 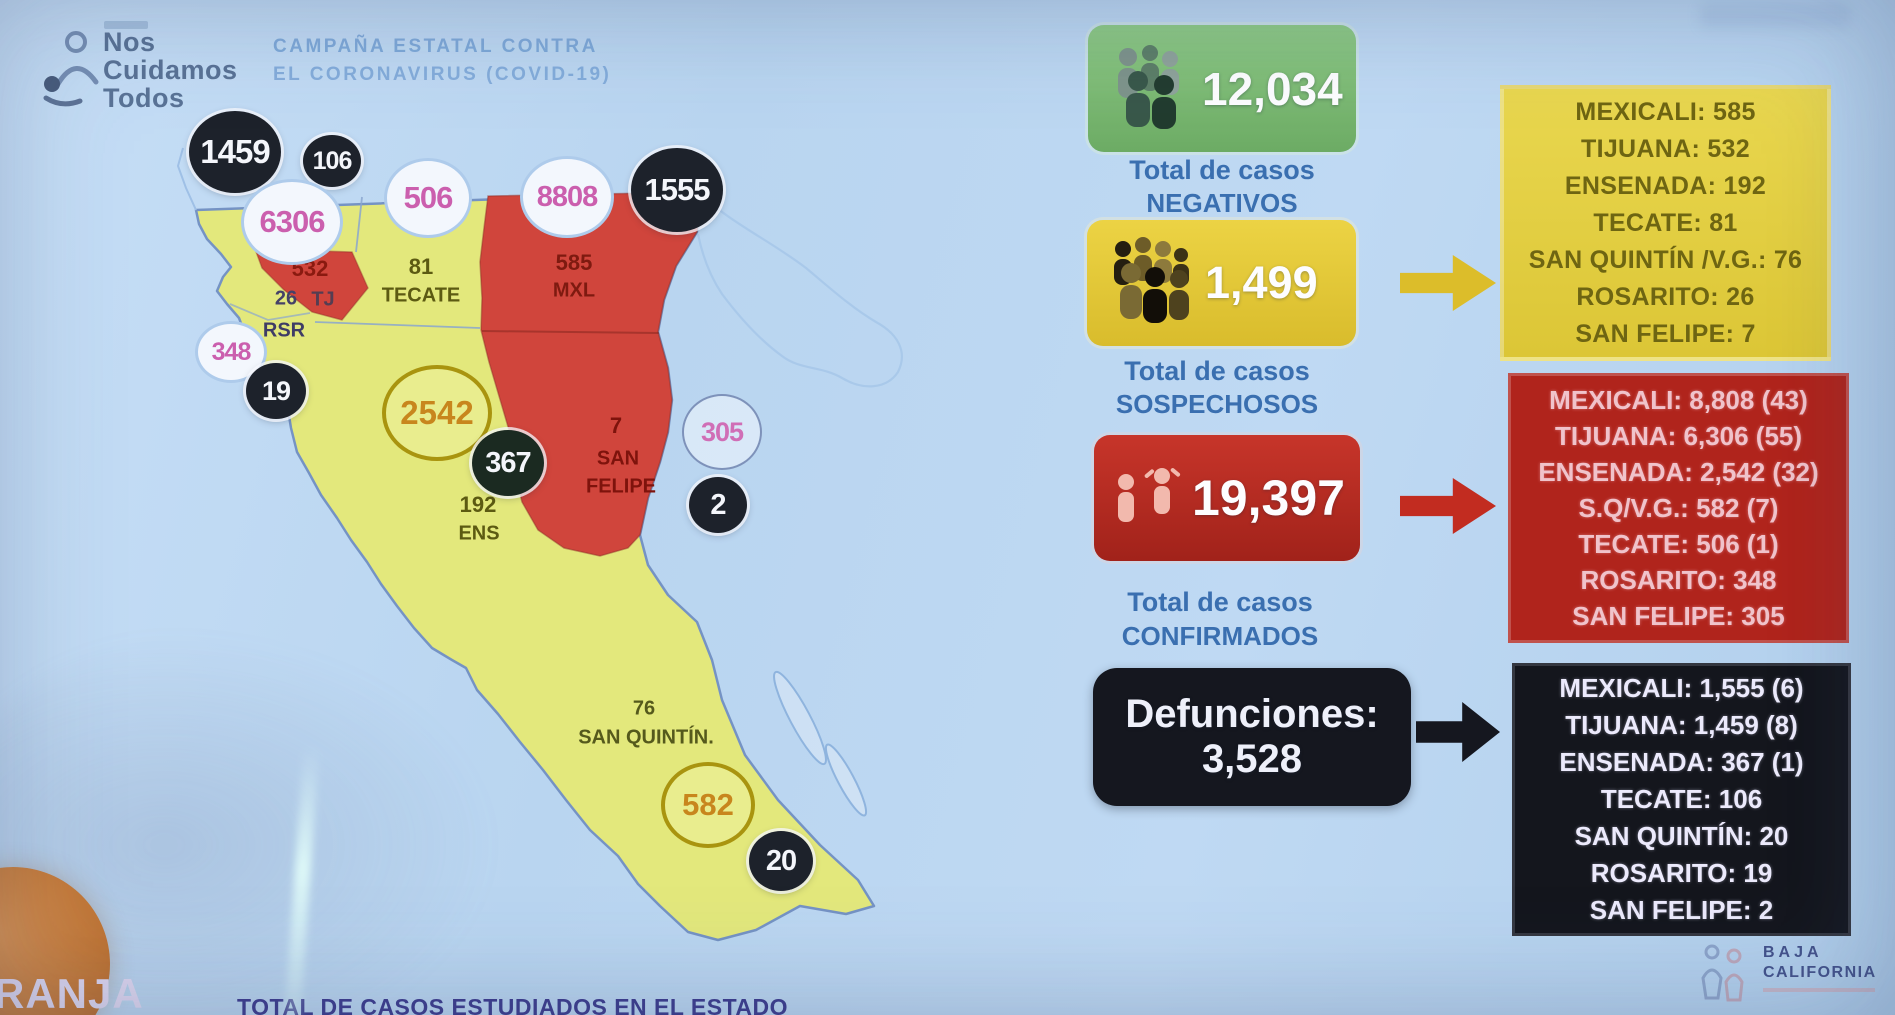 What do you see at coordinates (323, 299) in the screenshot?
I see `label-tijuana-abbr: TJ` at bounding box center [323, 299].